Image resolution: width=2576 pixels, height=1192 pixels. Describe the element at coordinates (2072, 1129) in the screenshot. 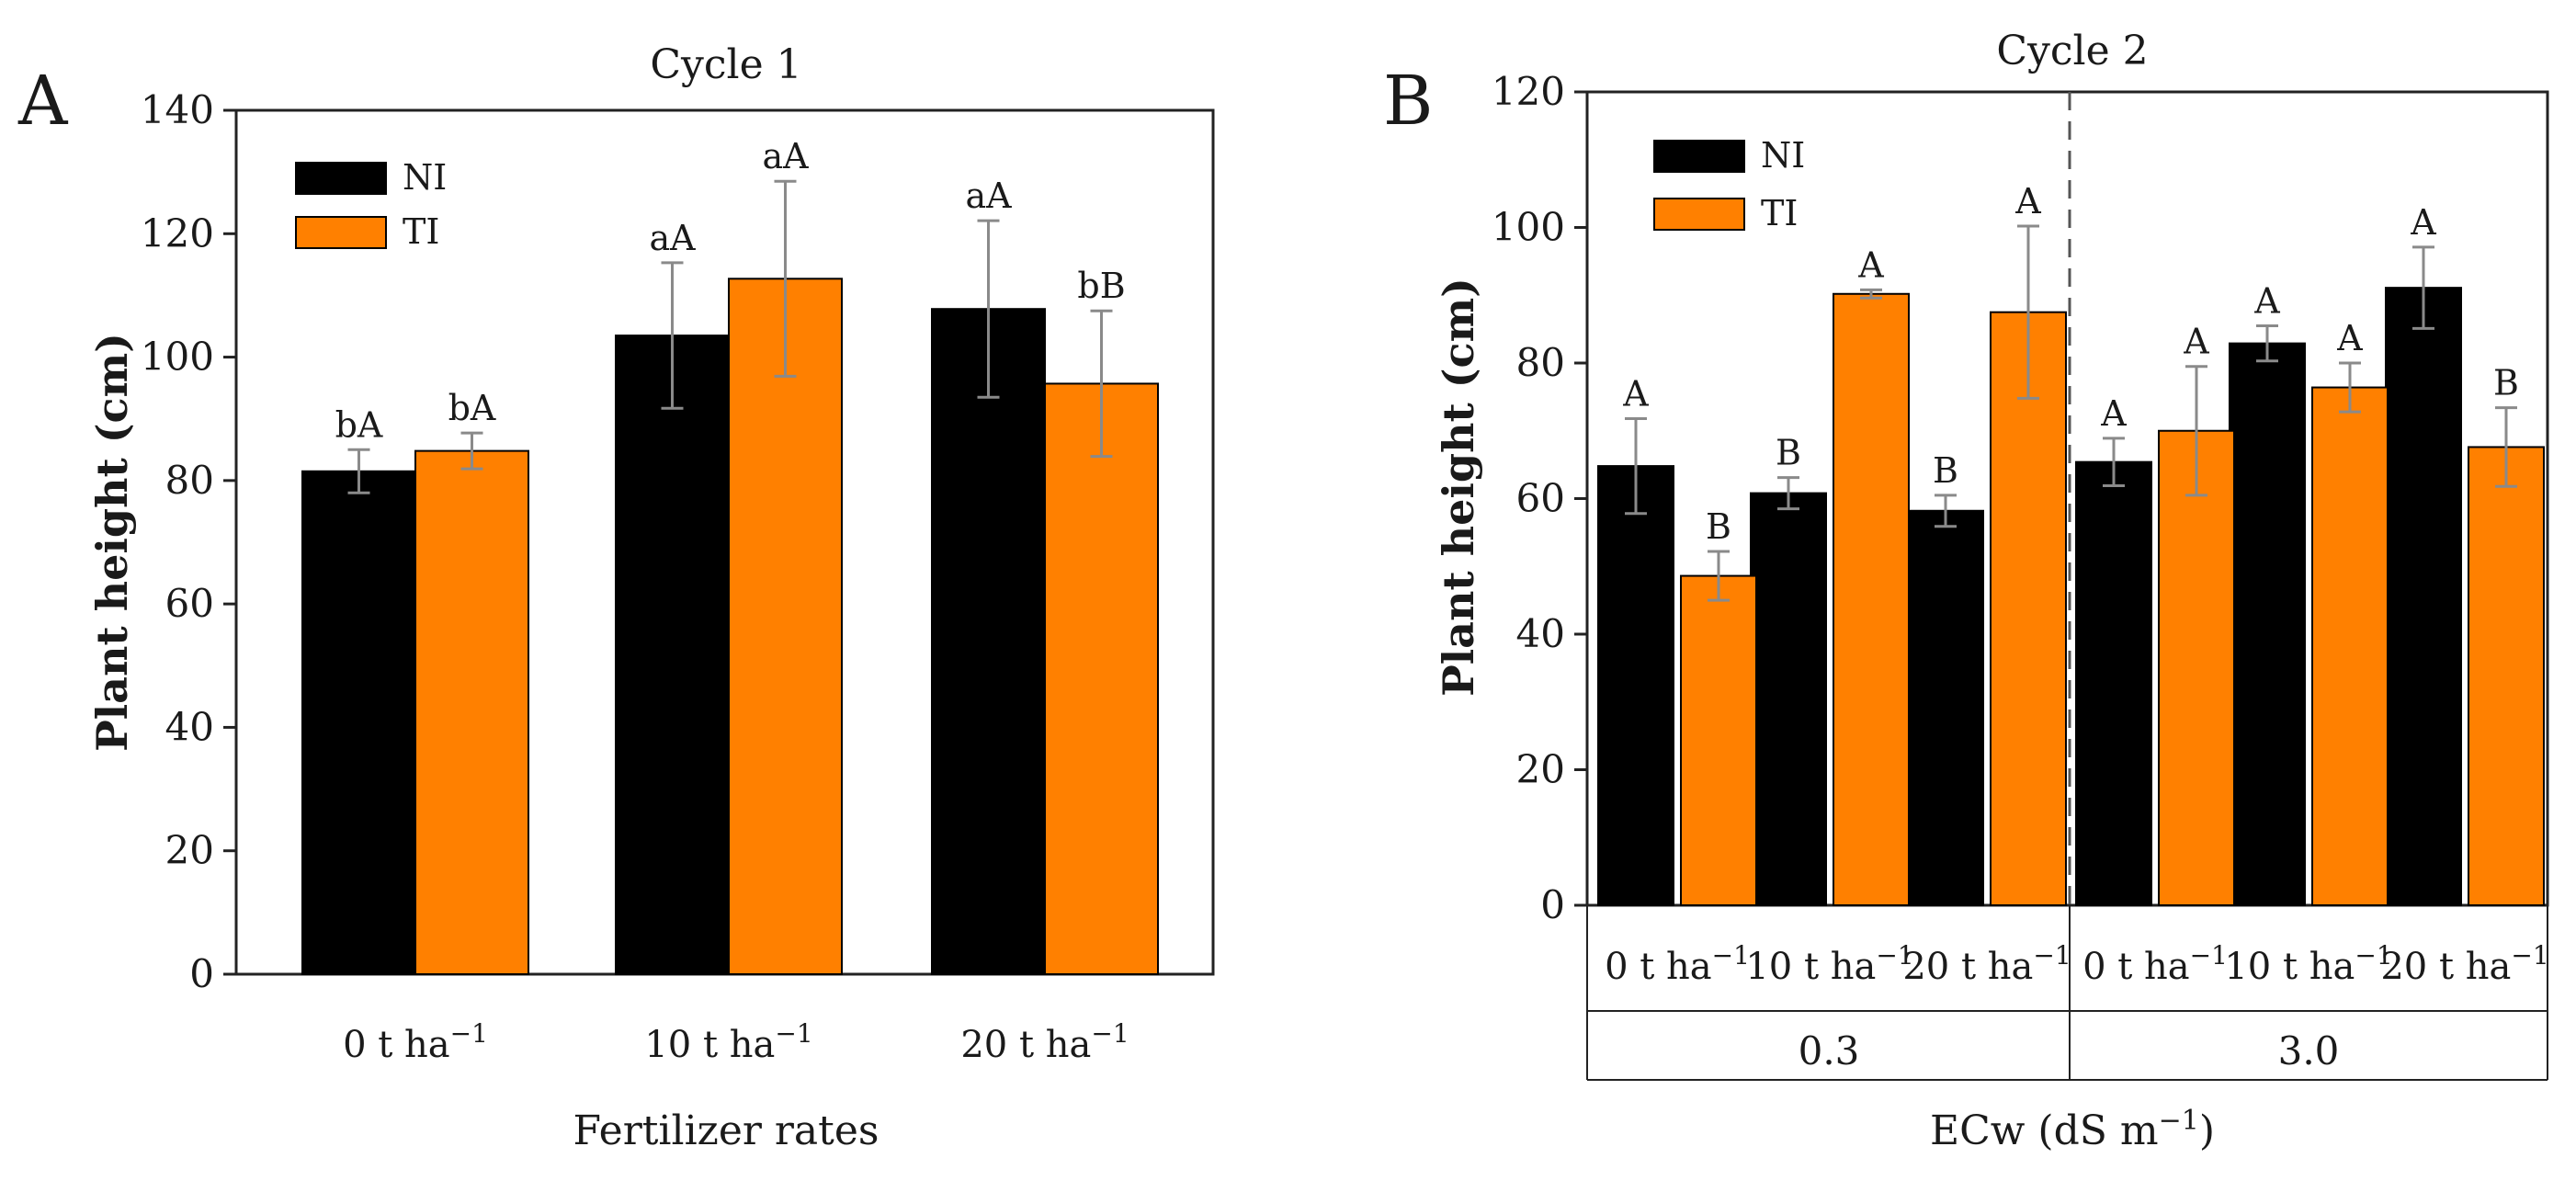

I see `panel-b-x-axis-label: ECw (dS m−1)` at that location.